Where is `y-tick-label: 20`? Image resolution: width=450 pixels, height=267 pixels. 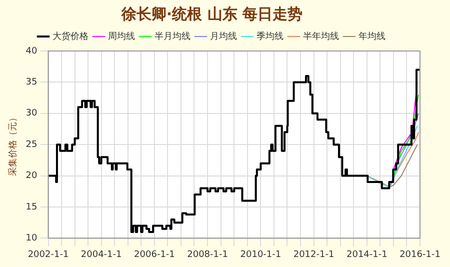
y-tick-label: 20 is located at coordinates (32, 176).